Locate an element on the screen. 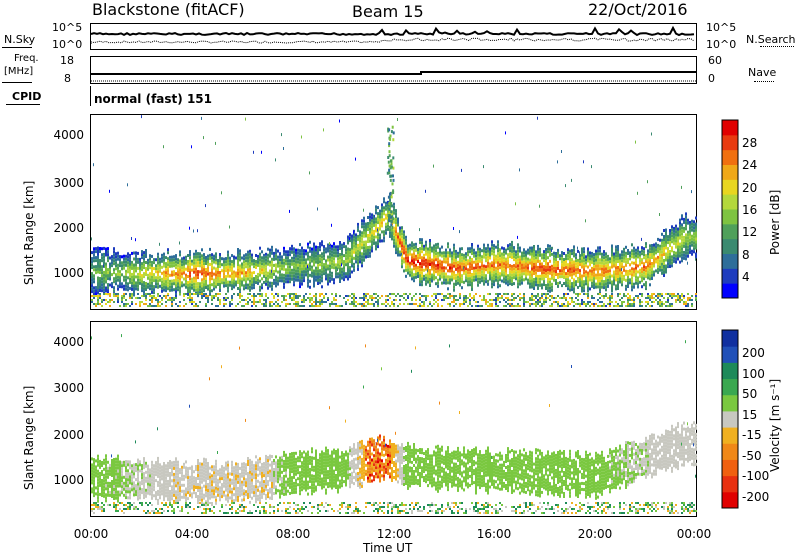 This screenshot has width=800, height=555. freq-panel is located at coordinates (393, 70).